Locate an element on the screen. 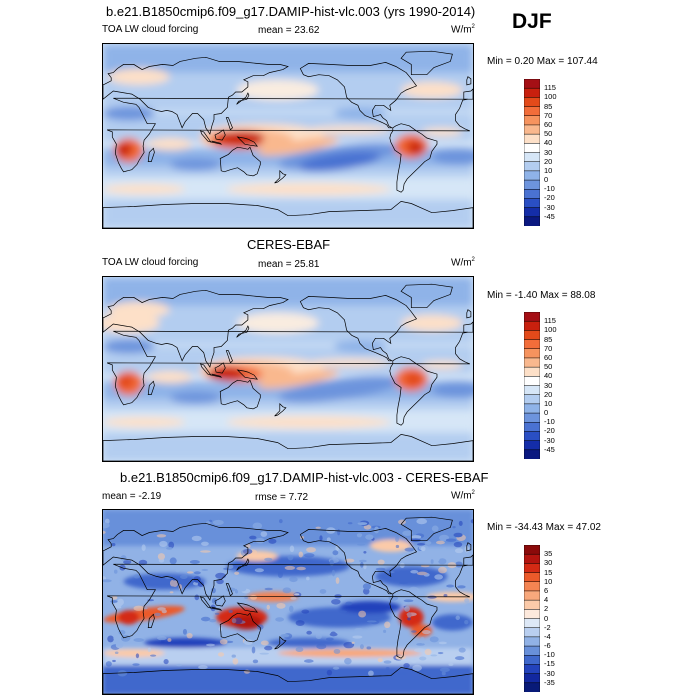 This screenshot has height=700, width=700. panel3-mean-label: mean = -2.19 is located at coordinates (132, 496).